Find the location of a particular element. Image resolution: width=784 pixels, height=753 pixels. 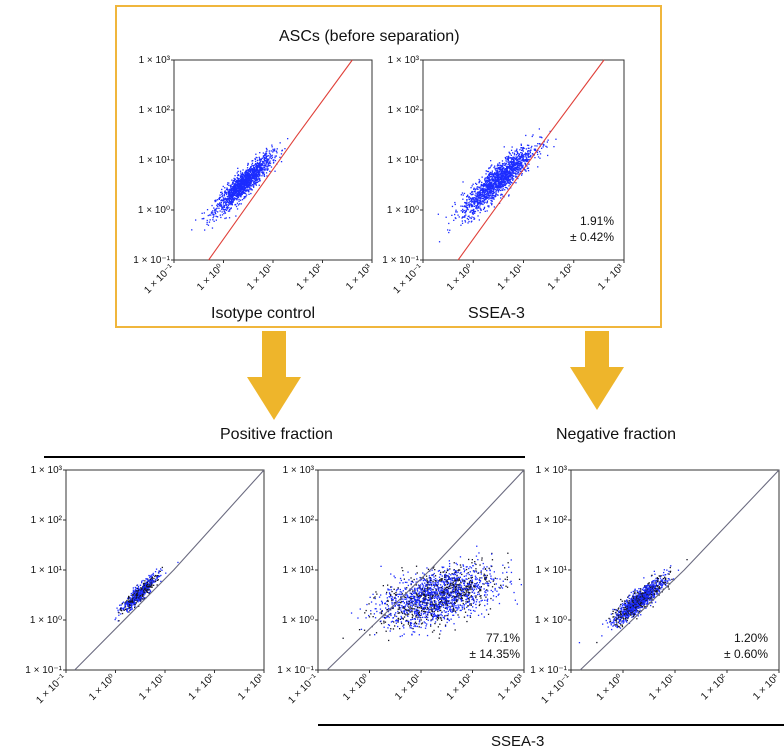

gate-line is located at coordinates (531, 160).